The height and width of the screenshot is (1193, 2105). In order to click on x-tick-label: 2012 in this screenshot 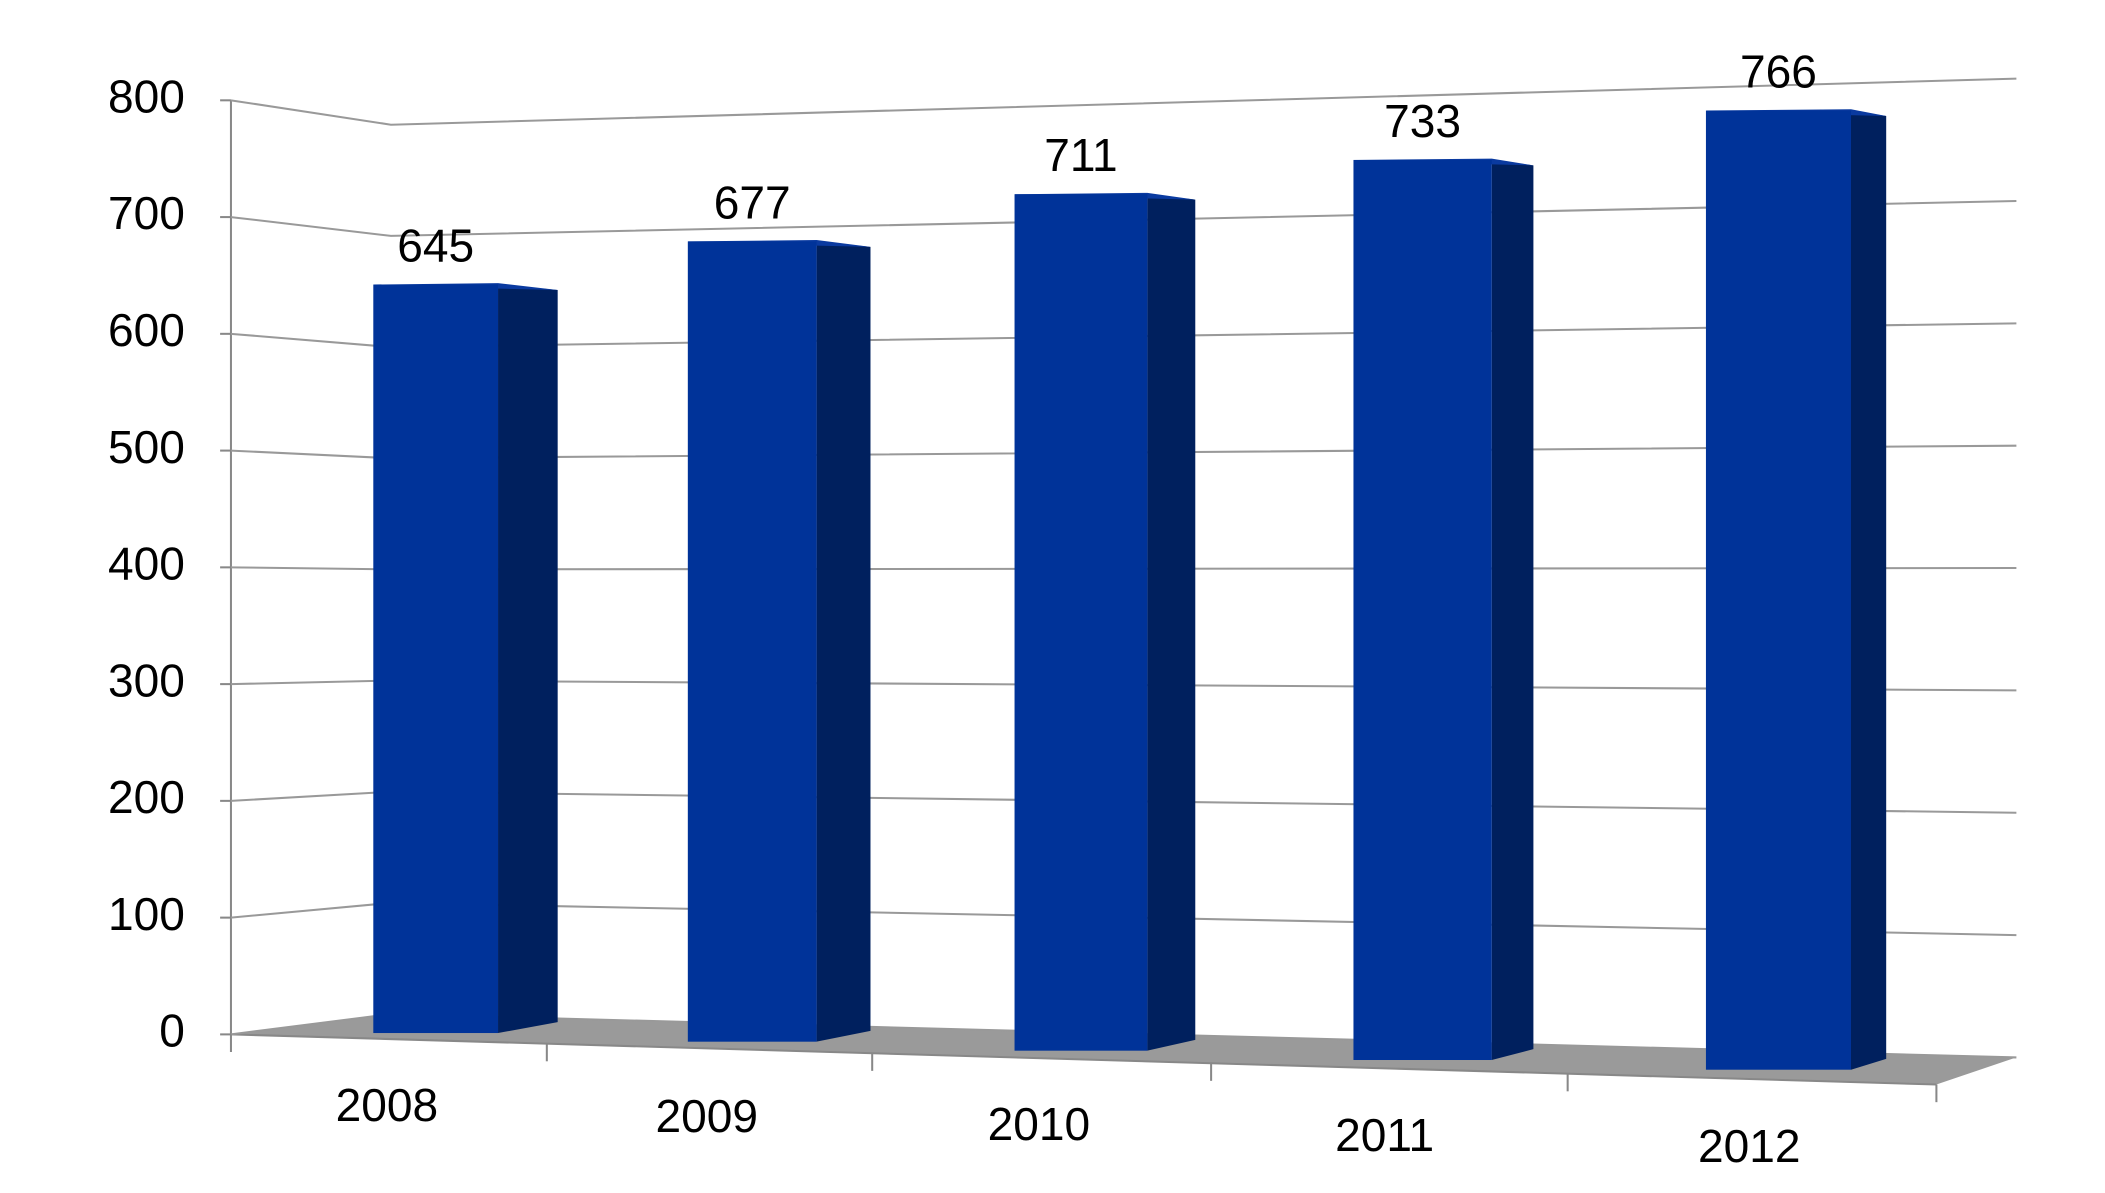, I will do `click(1749, 1146)`.